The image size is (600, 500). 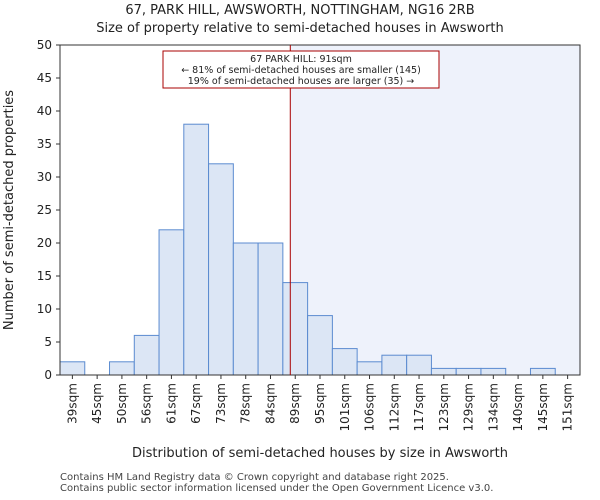 What do you see at coordinates (44, 78) in the screenshot?
I see `y-tick-label-45: 45` at bounding box center [44, 78].